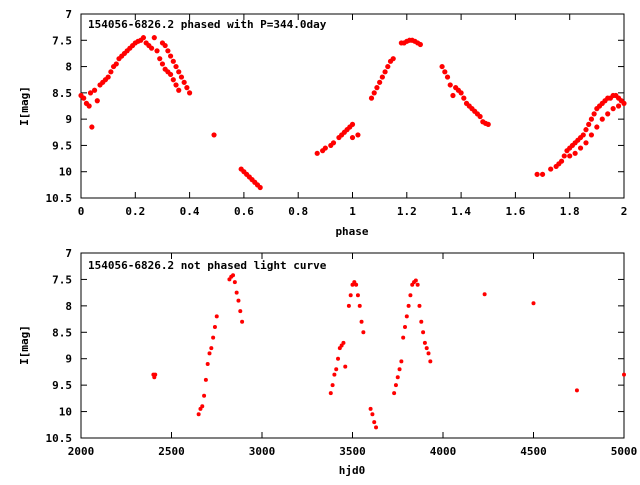  Describe the element at coordinates (68, 253) in the screenshot. I see `y-tick-label: 7` at that location.